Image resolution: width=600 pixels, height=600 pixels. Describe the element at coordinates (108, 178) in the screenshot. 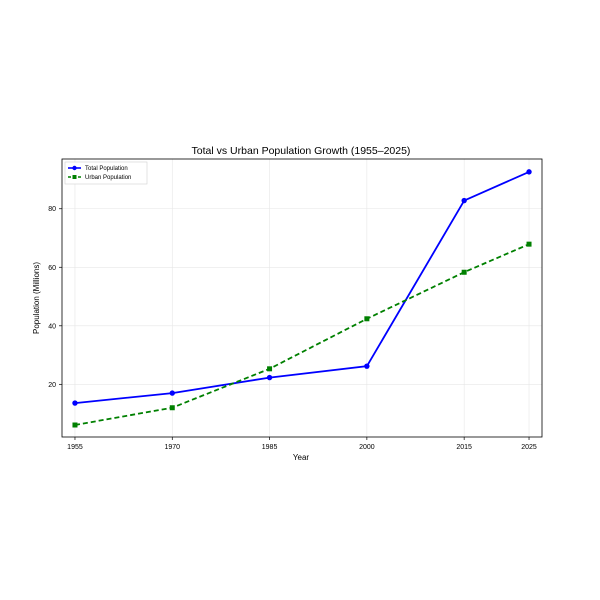

I see `legend-label-urban-population: Urban Population` at that location.